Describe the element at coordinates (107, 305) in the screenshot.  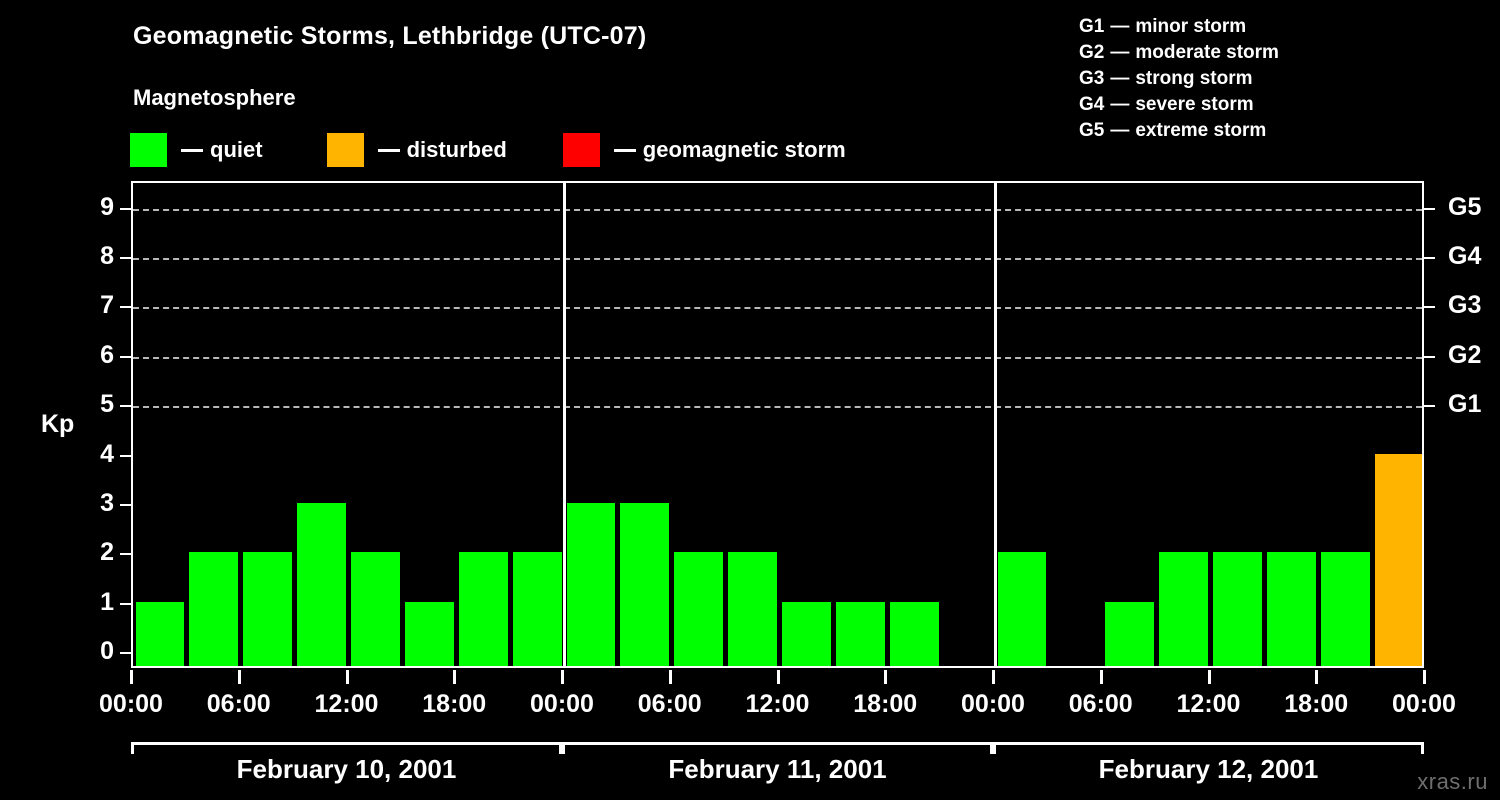
I see `y-tick-label-7: 7` at that location.